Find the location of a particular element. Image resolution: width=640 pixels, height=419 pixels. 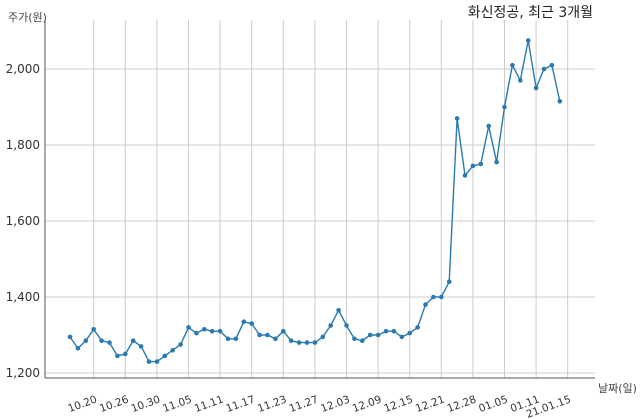

chart-title: 화신정공, 최근 3개월 is located at coordinates (530, 13).